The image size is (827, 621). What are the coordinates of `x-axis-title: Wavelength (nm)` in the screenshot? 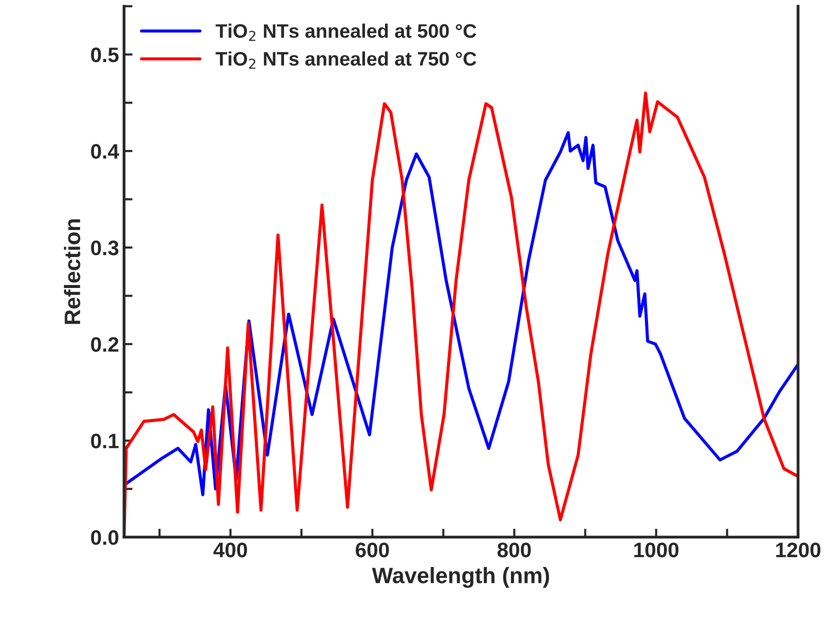 It's located at (461, 577).